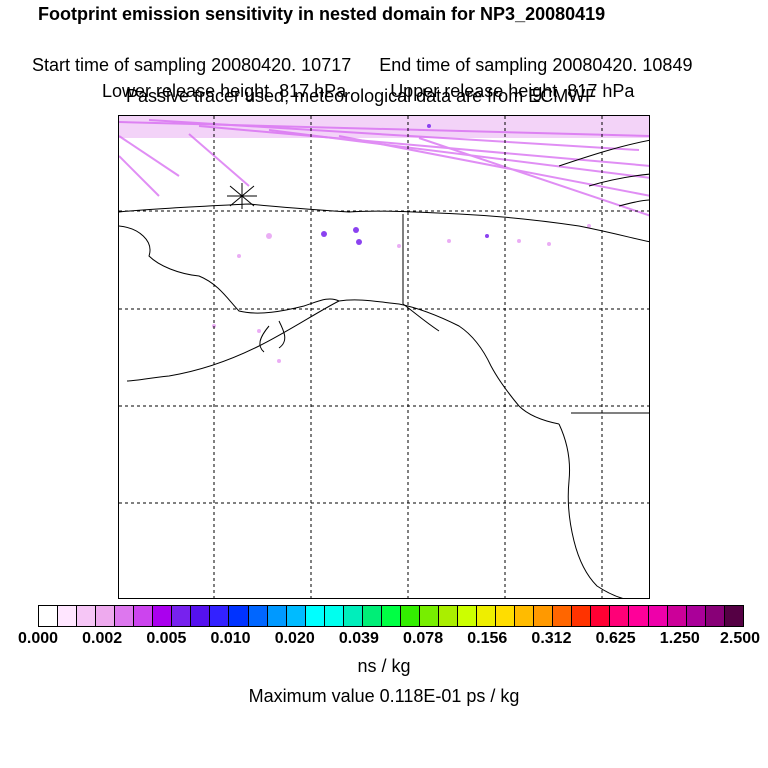 This screenshot has height=768, width=768. I want to click on arctic-coast, so click(384, 223).